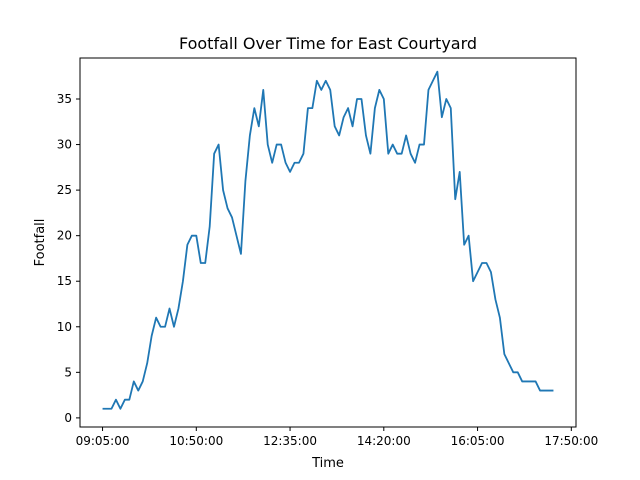 This screenshot has height=480, width=640. Describe the element at coordinates (64, 145) in the screenshot. I see `y-tick-label: 30` at that location.